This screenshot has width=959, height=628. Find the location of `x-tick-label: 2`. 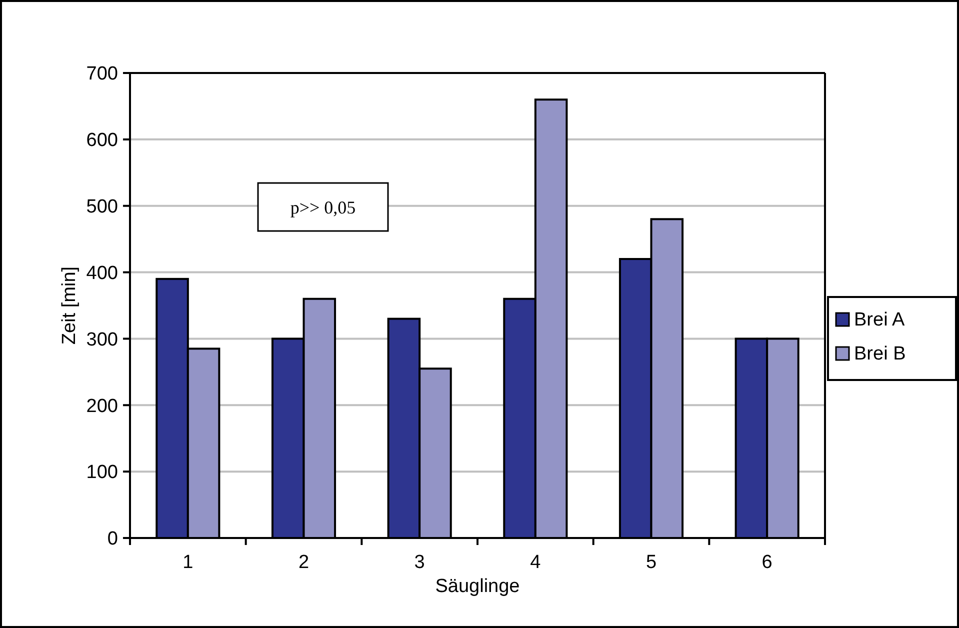

x-tick-label: 2 is located at coordinates (304, 562).